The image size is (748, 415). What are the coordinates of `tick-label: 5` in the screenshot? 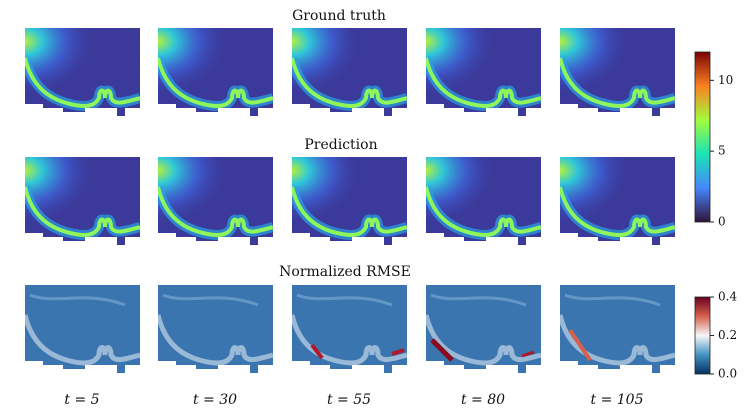 It's located at (722, 151).